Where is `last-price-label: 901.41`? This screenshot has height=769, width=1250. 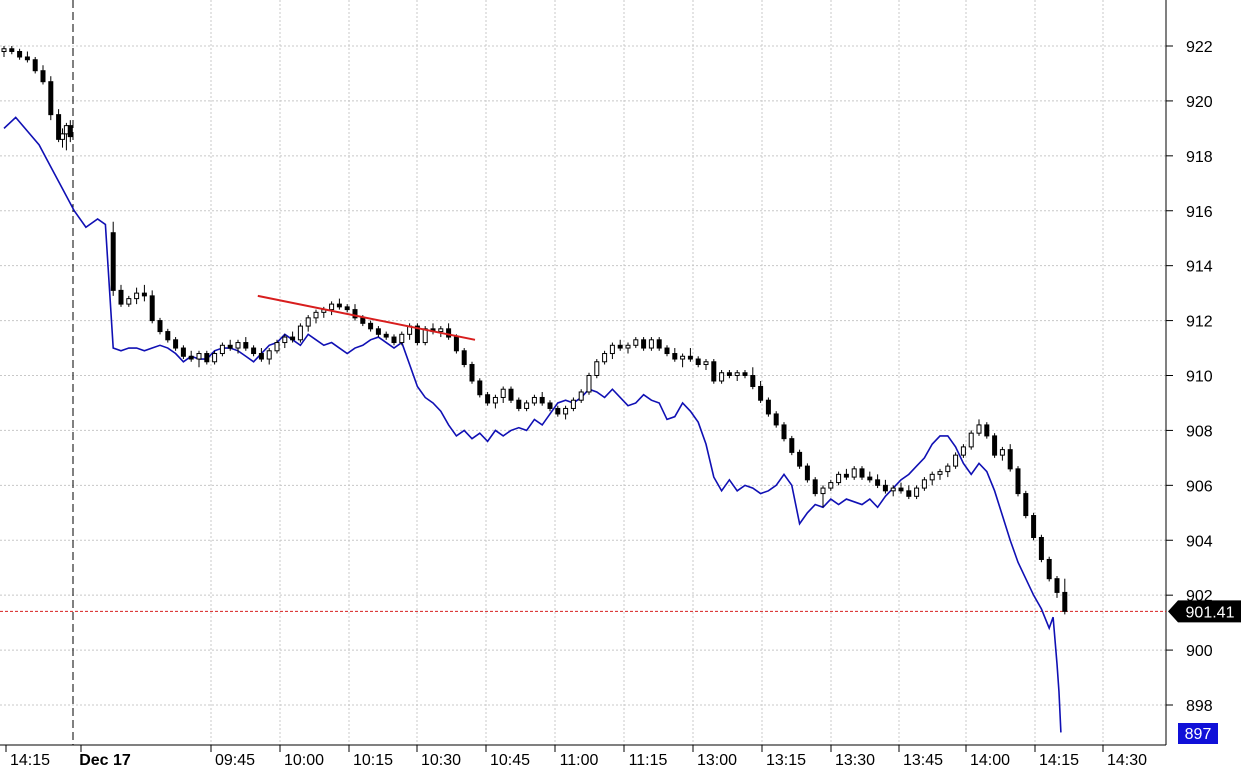 last-price-label: 901.41 is located at coordinates (1210, 612).